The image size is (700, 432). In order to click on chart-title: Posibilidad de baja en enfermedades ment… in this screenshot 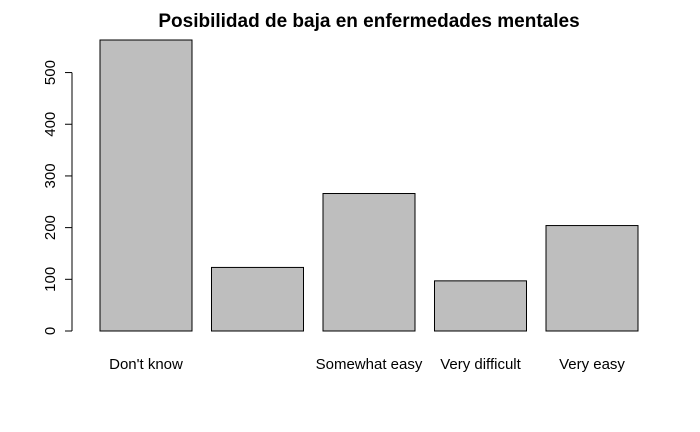, I will do `click(368, 21)`.